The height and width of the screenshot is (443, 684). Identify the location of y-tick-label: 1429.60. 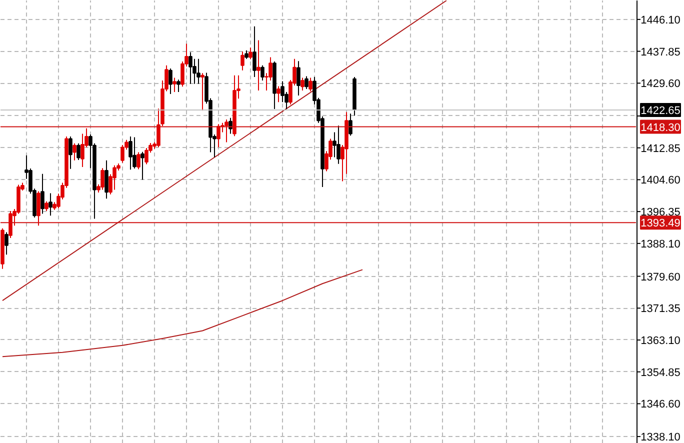
(660, 84).